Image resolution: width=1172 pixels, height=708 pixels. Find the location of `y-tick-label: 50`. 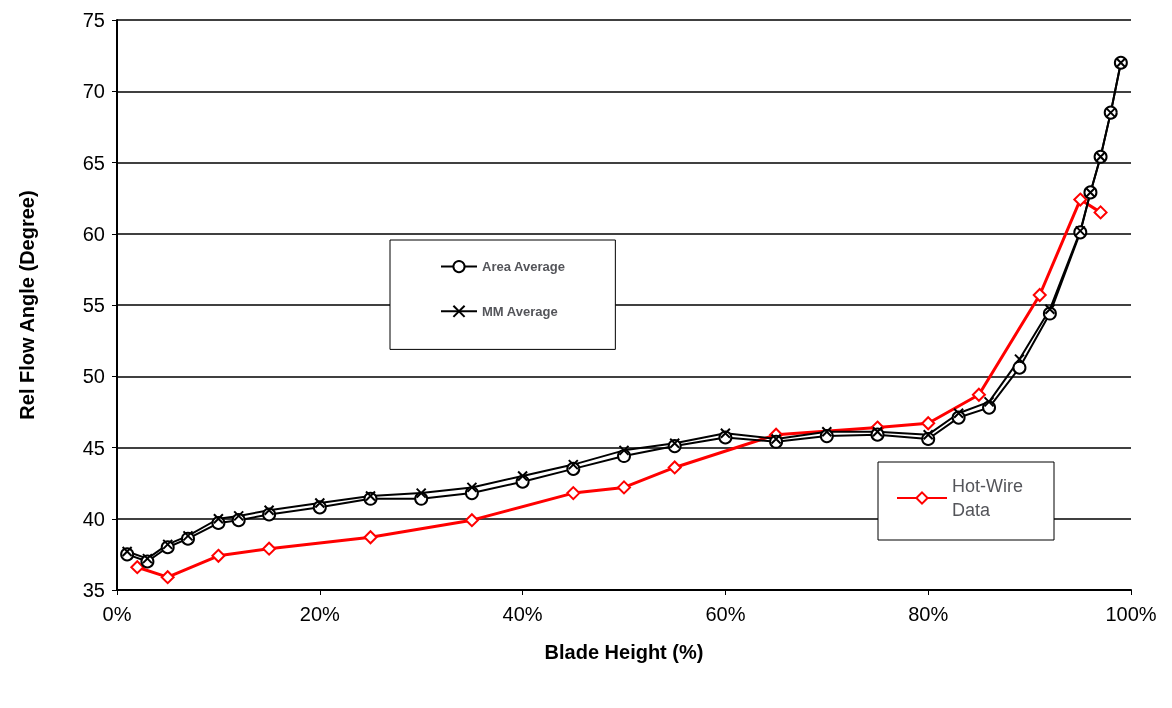

y-tick-label: 50 is located at coordinates (93, 376).